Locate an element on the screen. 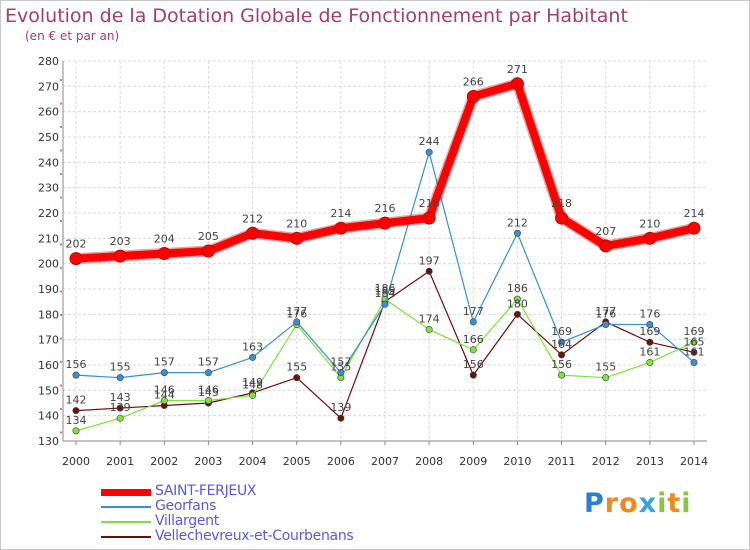  data-label: 204 is located at coordinates (164, 239).